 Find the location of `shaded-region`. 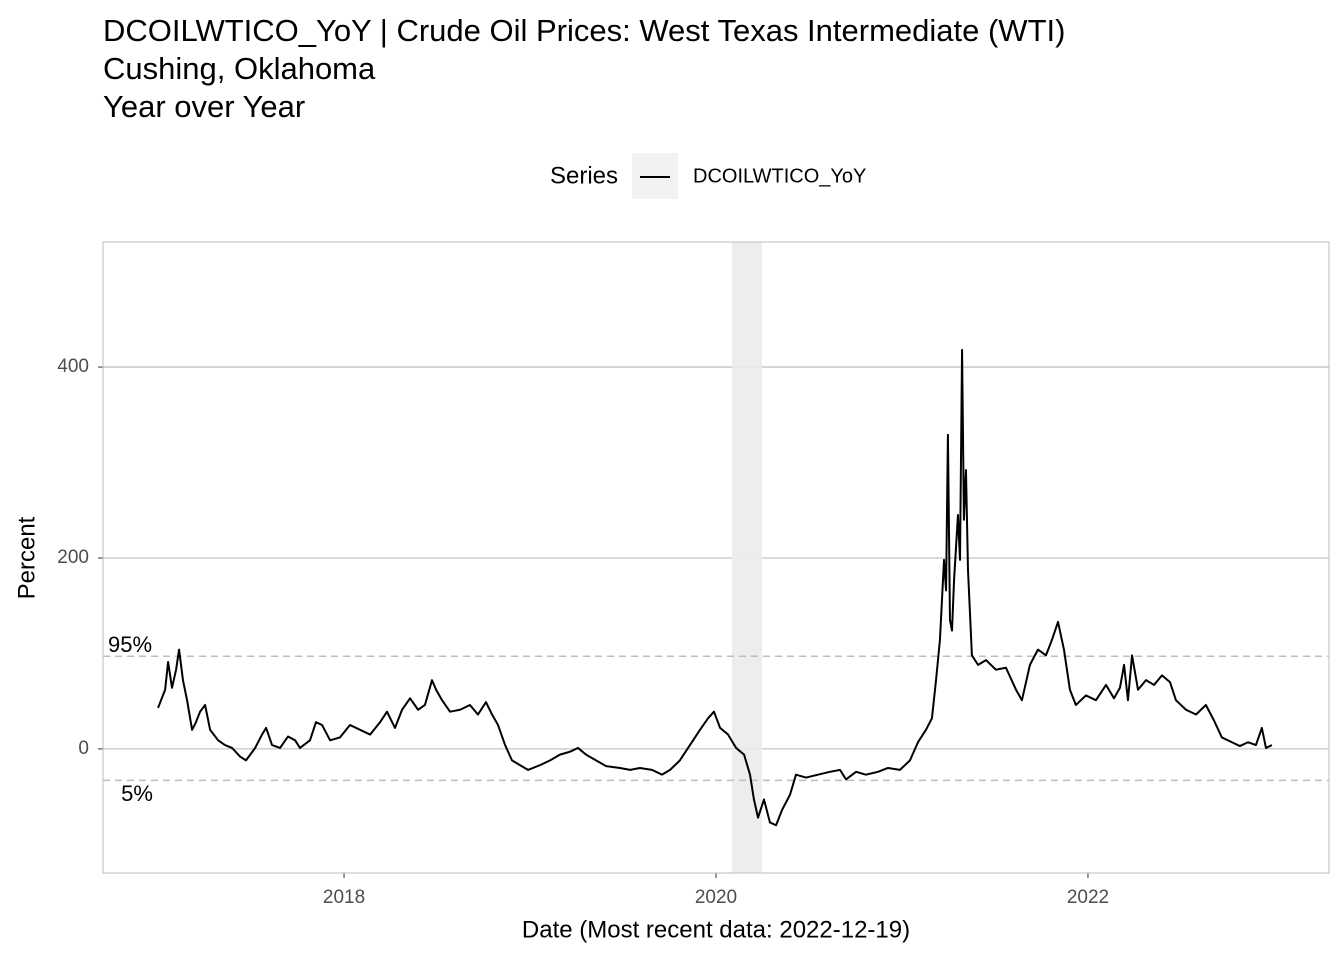

shaded-region is located at coordinates (746, 557).